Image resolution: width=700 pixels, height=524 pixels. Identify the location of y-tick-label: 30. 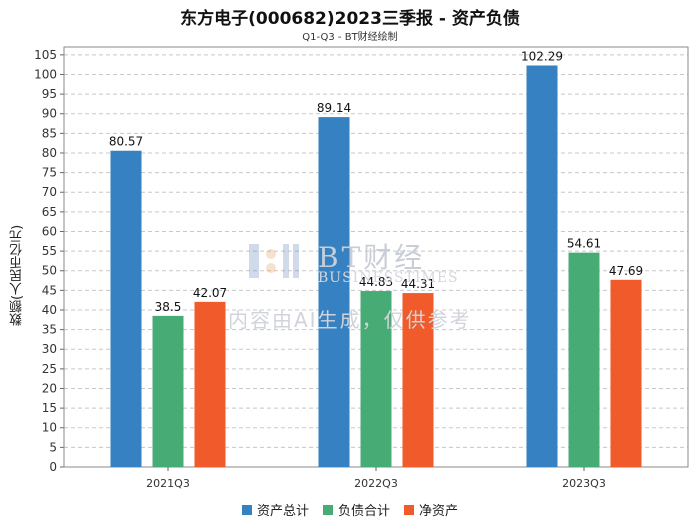
(49, 349).